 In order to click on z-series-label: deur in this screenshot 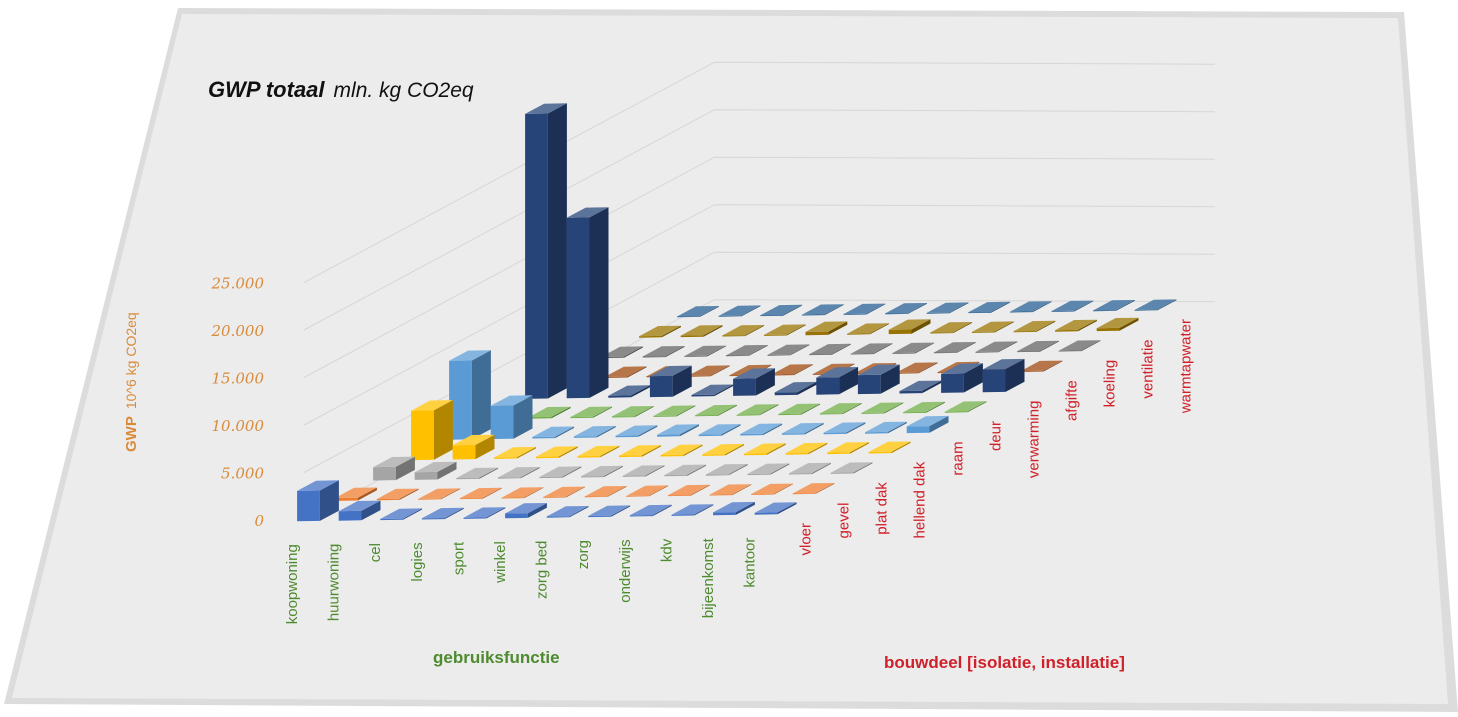, I will do `click(996, 436)`.